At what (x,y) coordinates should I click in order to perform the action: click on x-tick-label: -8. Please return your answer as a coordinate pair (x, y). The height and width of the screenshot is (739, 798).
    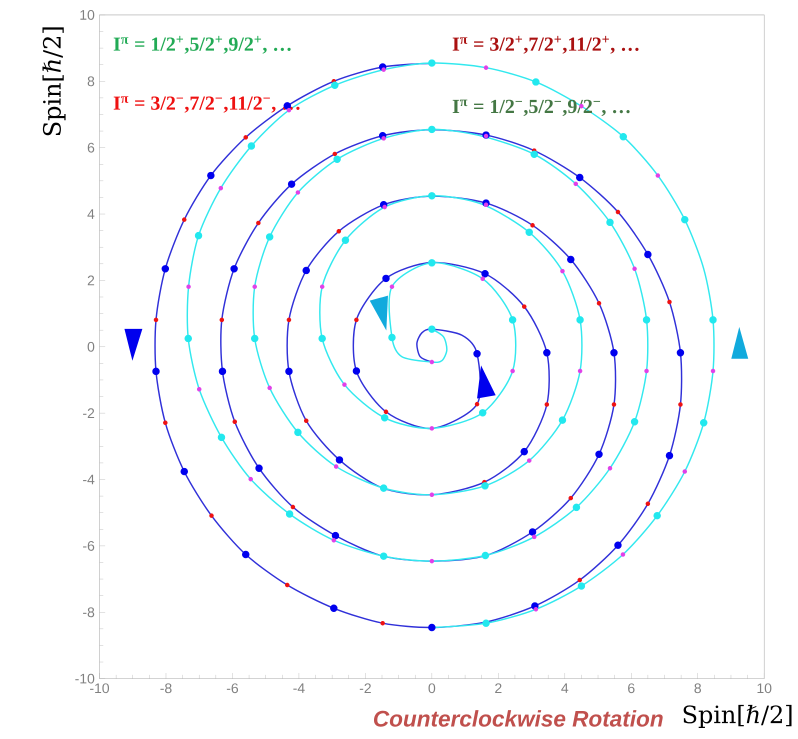
    Looking at the image, I should click on (166, 688).